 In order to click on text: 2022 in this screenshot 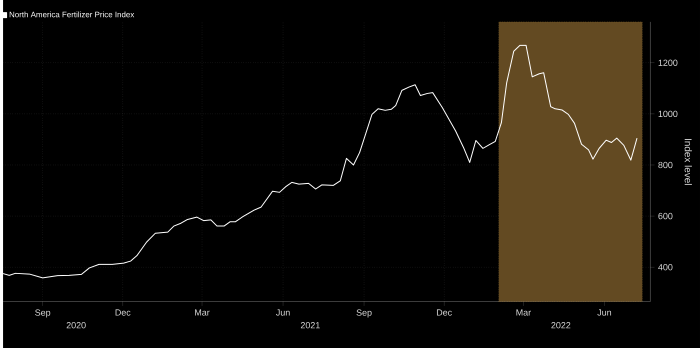, I will do `click(560, 325)`.